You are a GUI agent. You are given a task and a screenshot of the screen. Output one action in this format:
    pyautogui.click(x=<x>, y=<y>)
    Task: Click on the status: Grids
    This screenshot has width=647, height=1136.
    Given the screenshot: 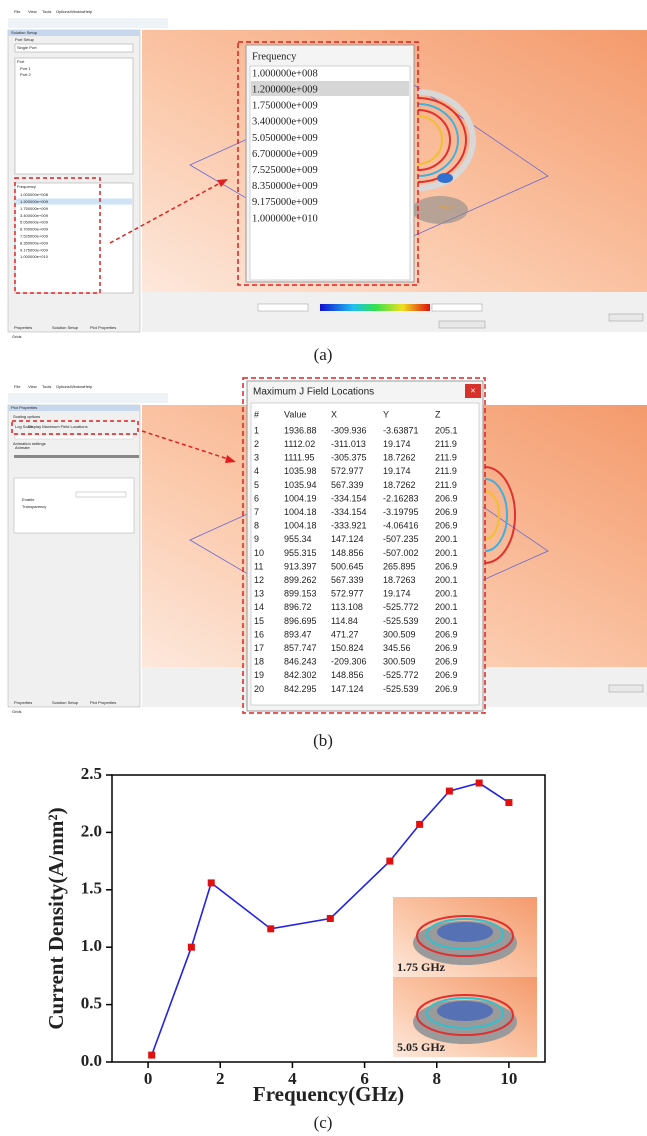 What is the action you would take?
    pyautogui.click(x=17, y=711)
    